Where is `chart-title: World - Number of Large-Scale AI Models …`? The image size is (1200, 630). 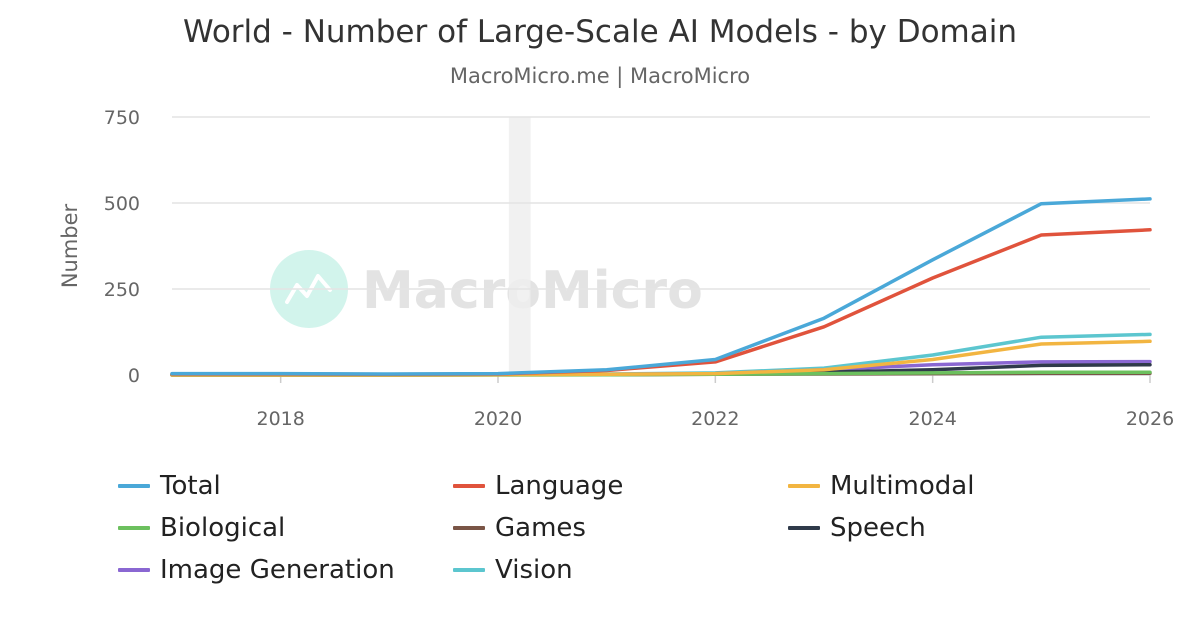 chart-title: World - Number of Large-Scale AI Models … is located at coordinates (599, 32).